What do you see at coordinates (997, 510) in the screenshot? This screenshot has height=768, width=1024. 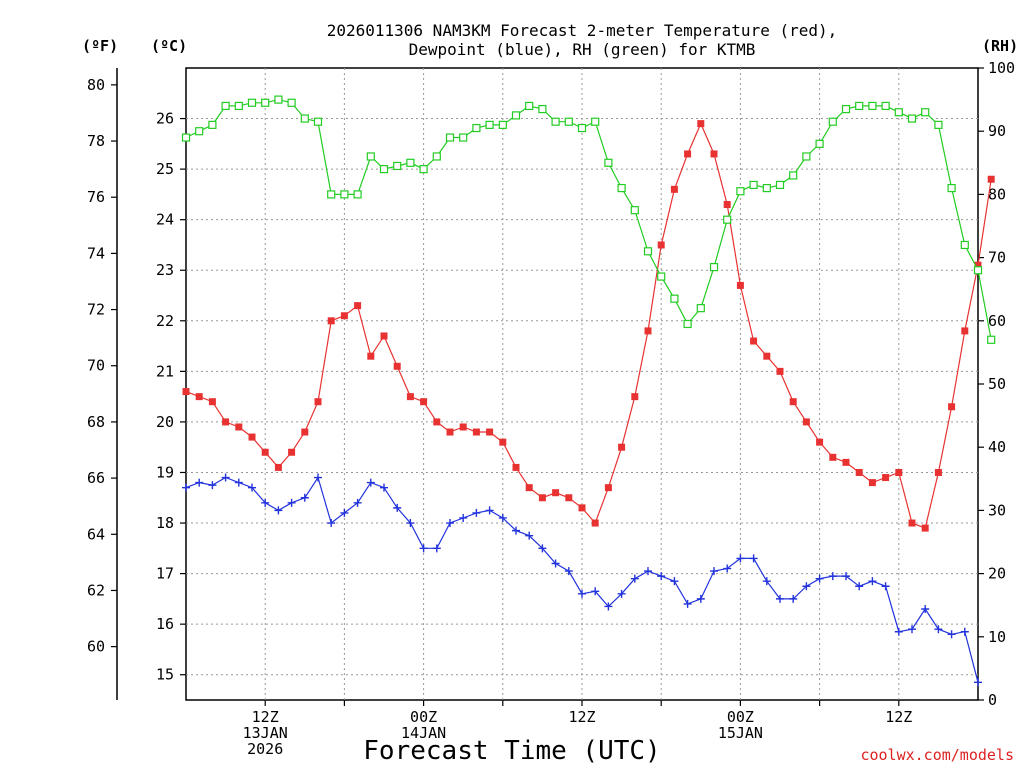 I see `rh-tick-label: 30` at bounding box center [997, 510].